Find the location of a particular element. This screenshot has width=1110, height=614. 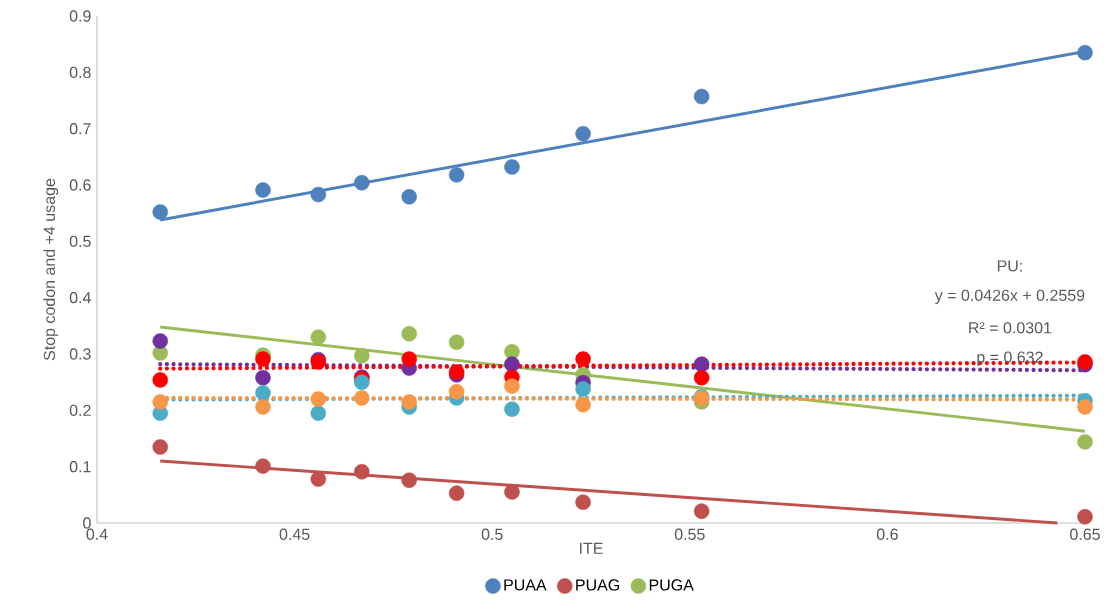

legend-label: PUAA is located at coordinates (525, 585).